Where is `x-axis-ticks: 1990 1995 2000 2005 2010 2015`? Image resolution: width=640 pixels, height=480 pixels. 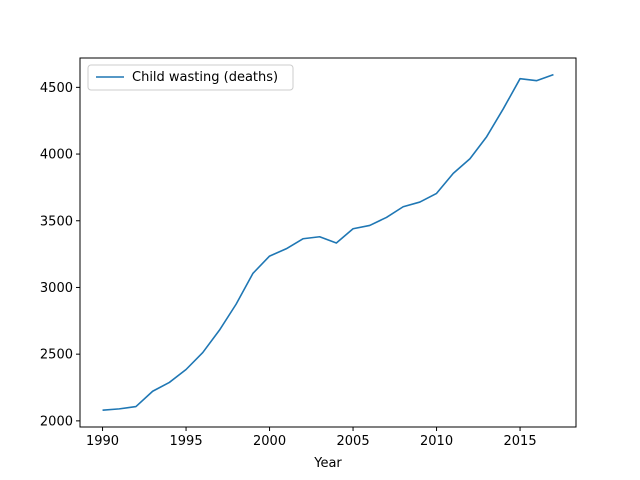
x-axis-ticks: 1990 1995 2000 2005 2010 2015 is located at coordinates (311, 438).